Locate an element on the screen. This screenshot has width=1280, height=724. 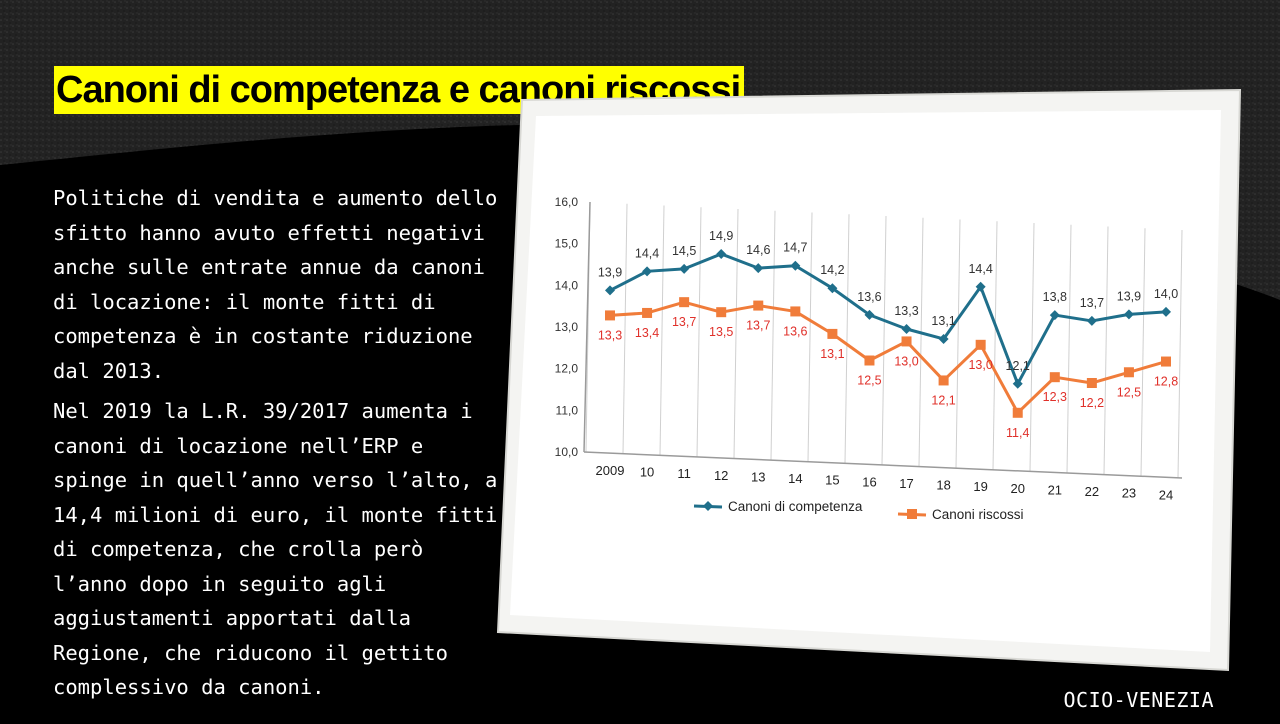
y-tick-label: 16,0 is located at coordinates (567, 202).